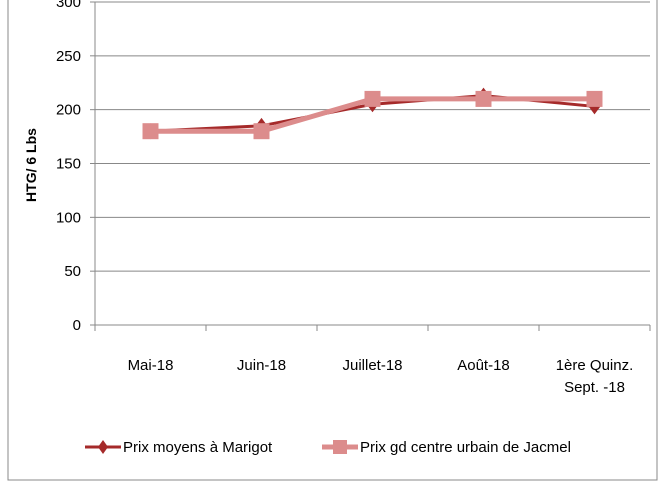 Image resolution: width=665 pixels, height=490 pixels. Describe the element at coordinates (68, 217) in the screenshot. I see `y-tick-label: 100` at that location.